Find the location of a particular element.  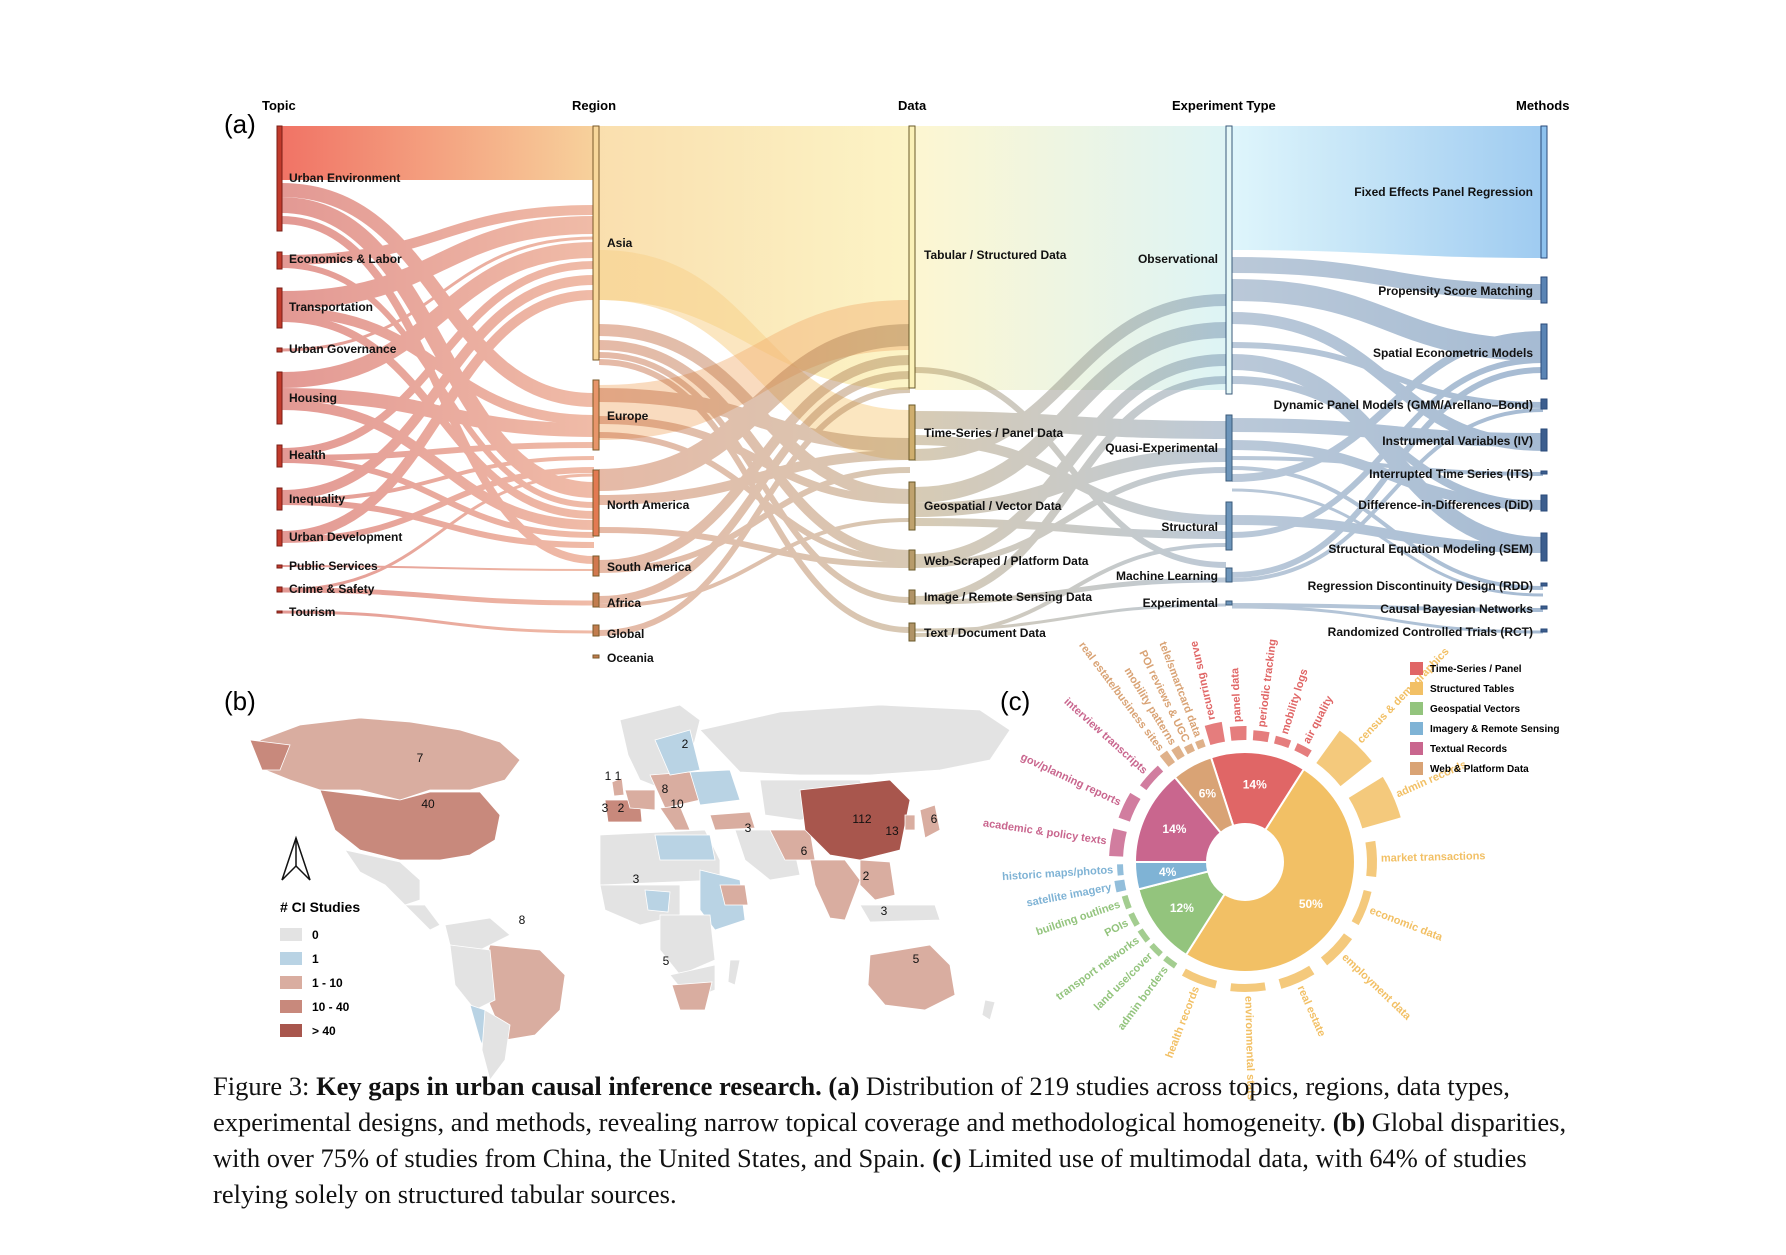

region-eastern-europe is located at coordinates (715, 787).